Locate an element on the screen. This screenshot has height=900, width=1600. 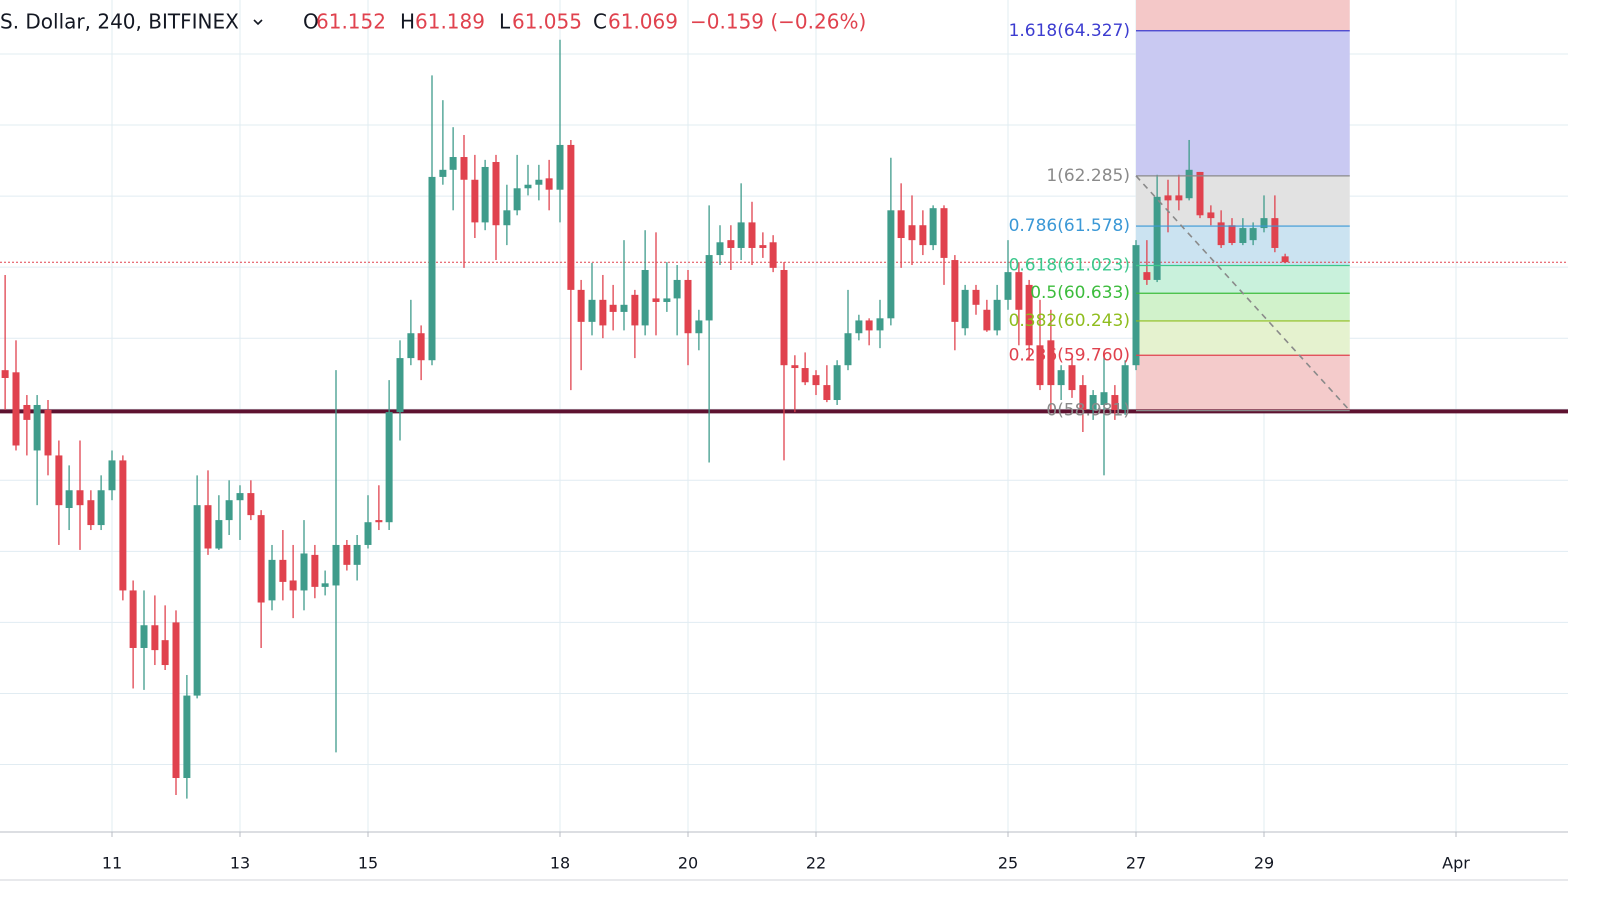
ohlc-value: 61.069 is located at coordinates (643, 22).